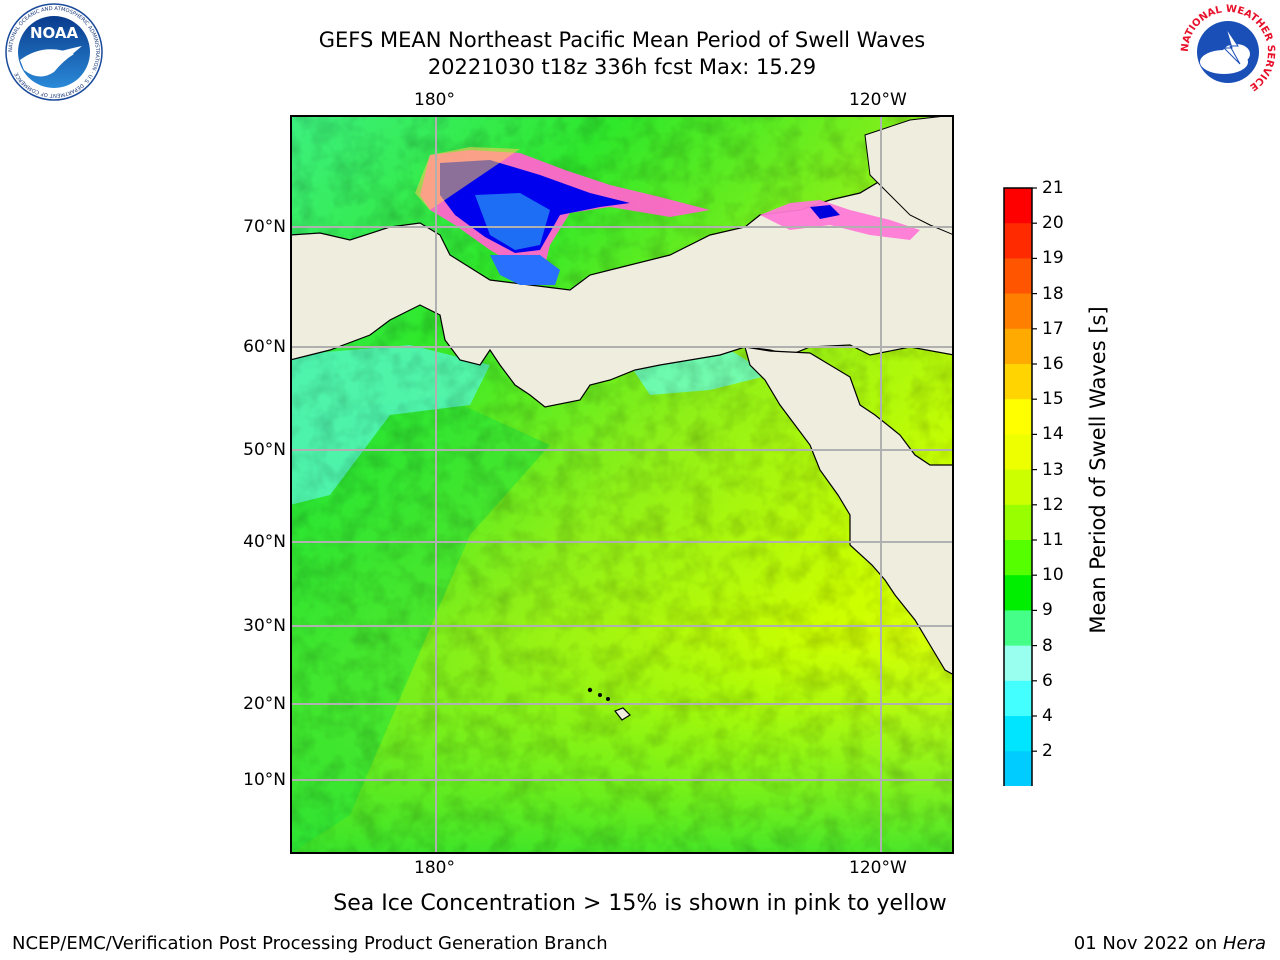 The image size is (1280, 960). What do you see at coordinates (1053, 540) in the screenshot?
I see `colorbar-tick-label: 11` at bounding box center [1053, 540].